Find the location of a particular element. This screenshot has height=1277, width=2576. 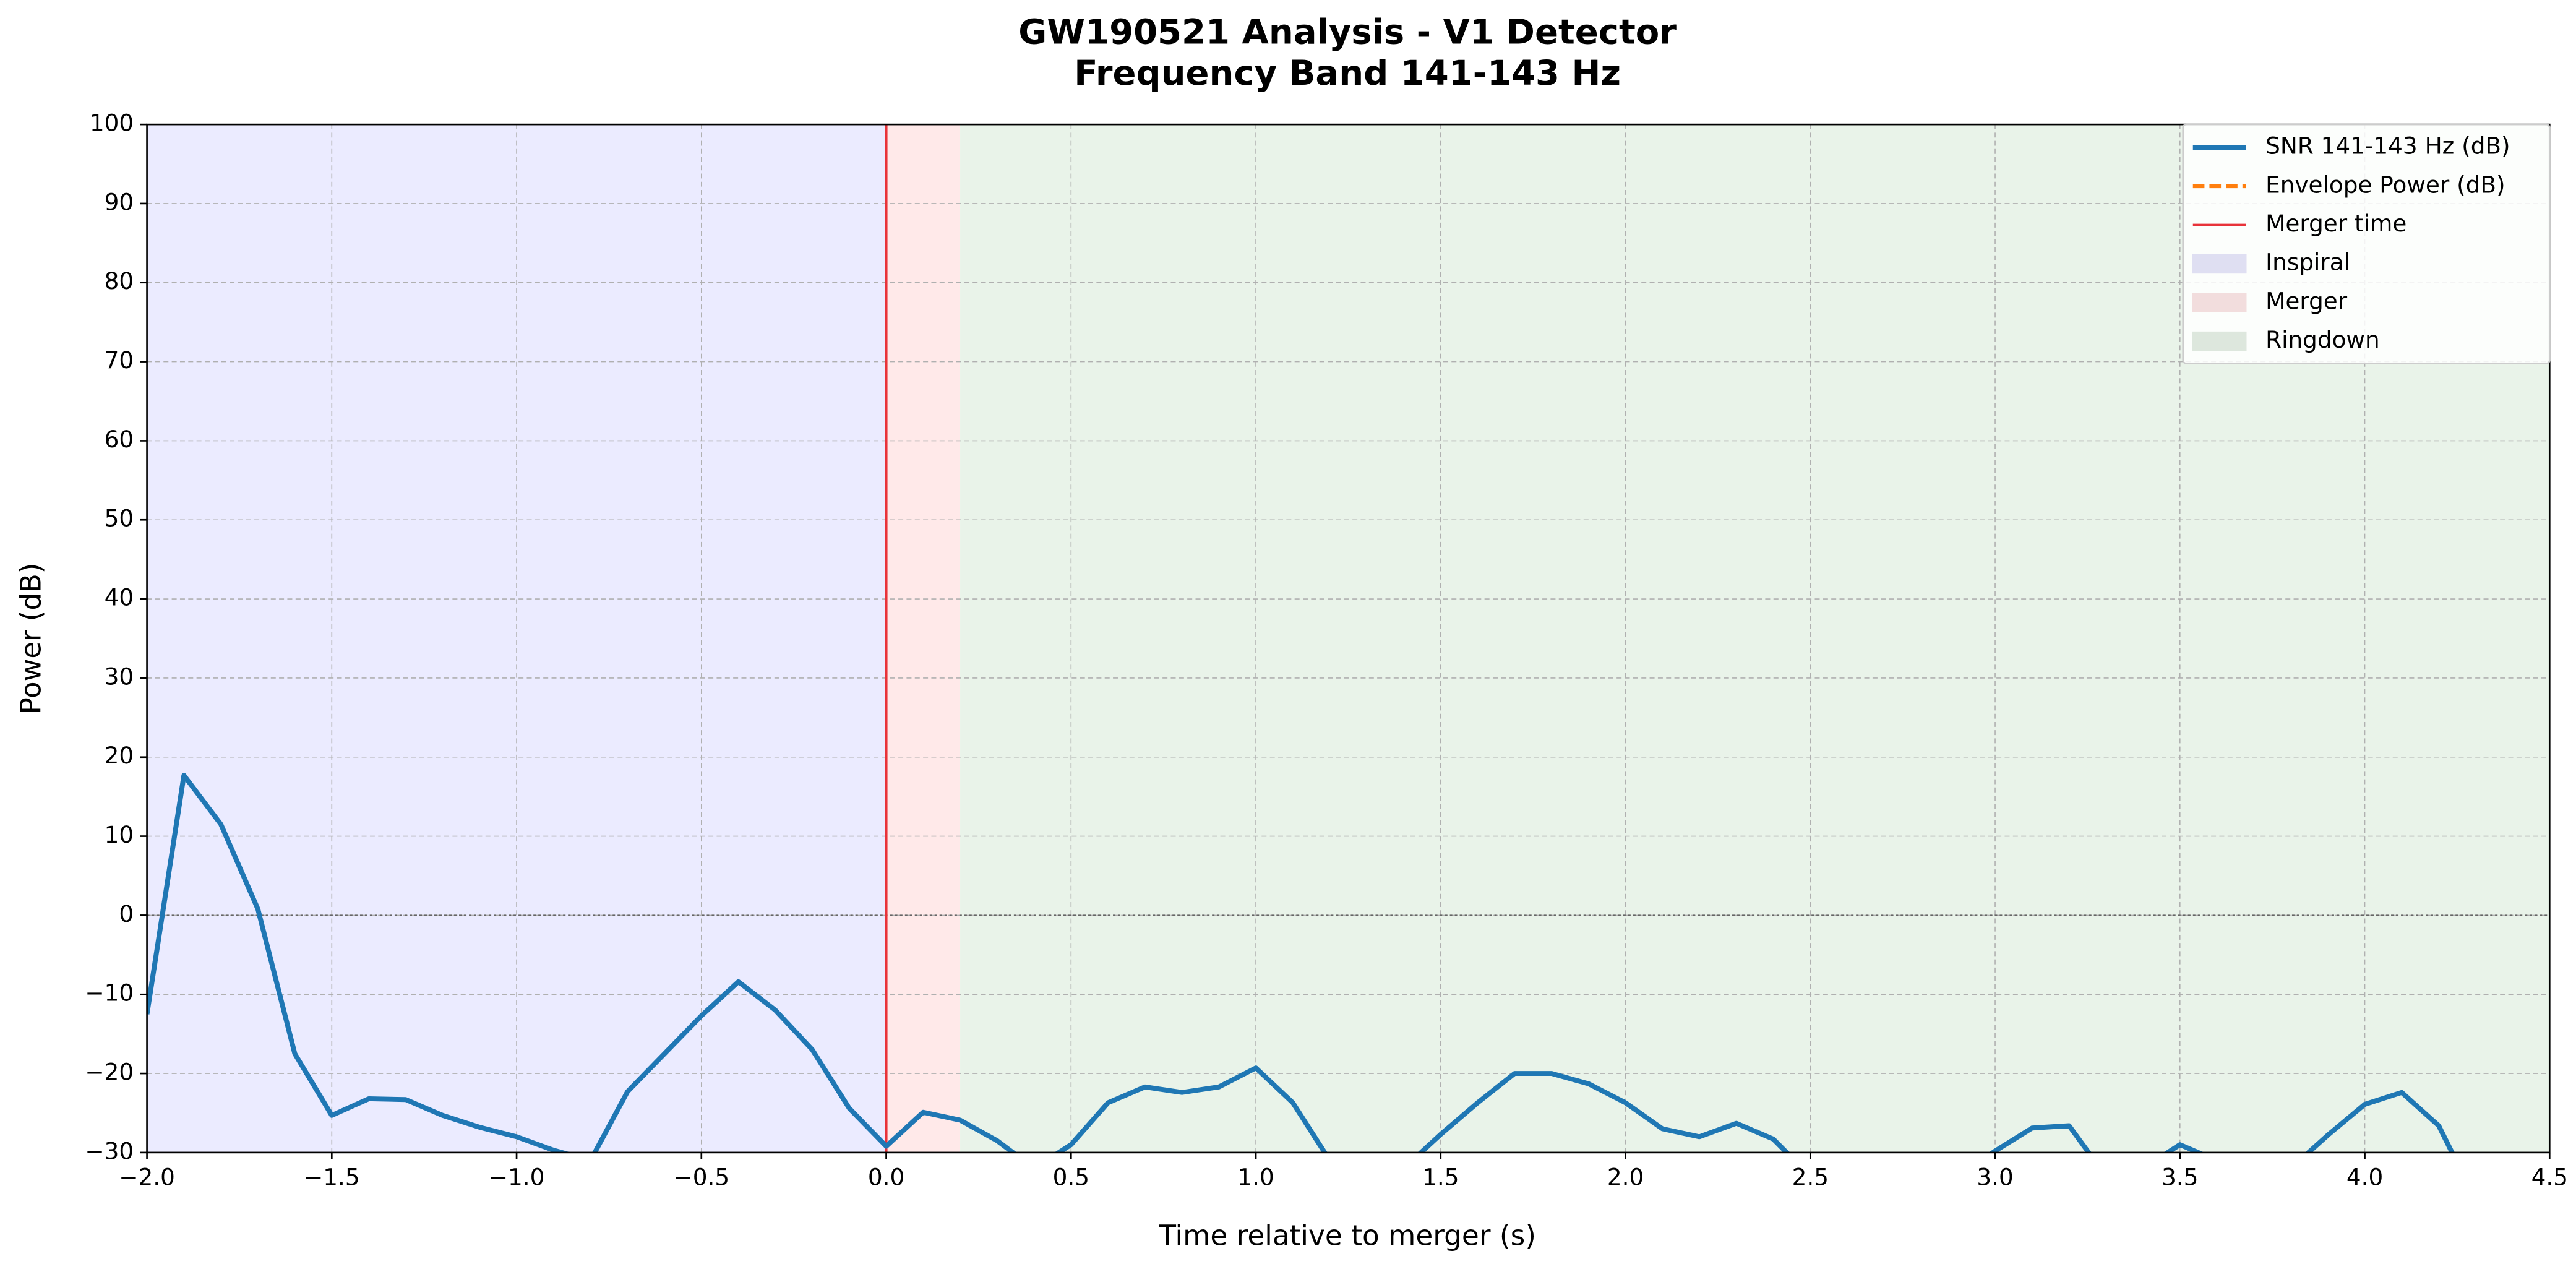

x-tick-label: 3.5 is located at coordinates (2180, 1177).